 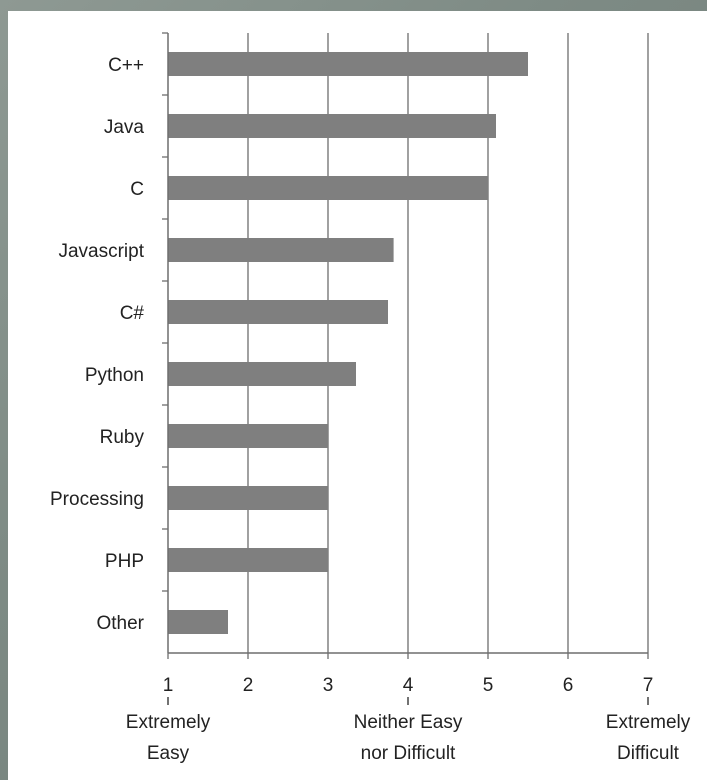 I want to click on bar-javascript, so click(x=281, y=250).